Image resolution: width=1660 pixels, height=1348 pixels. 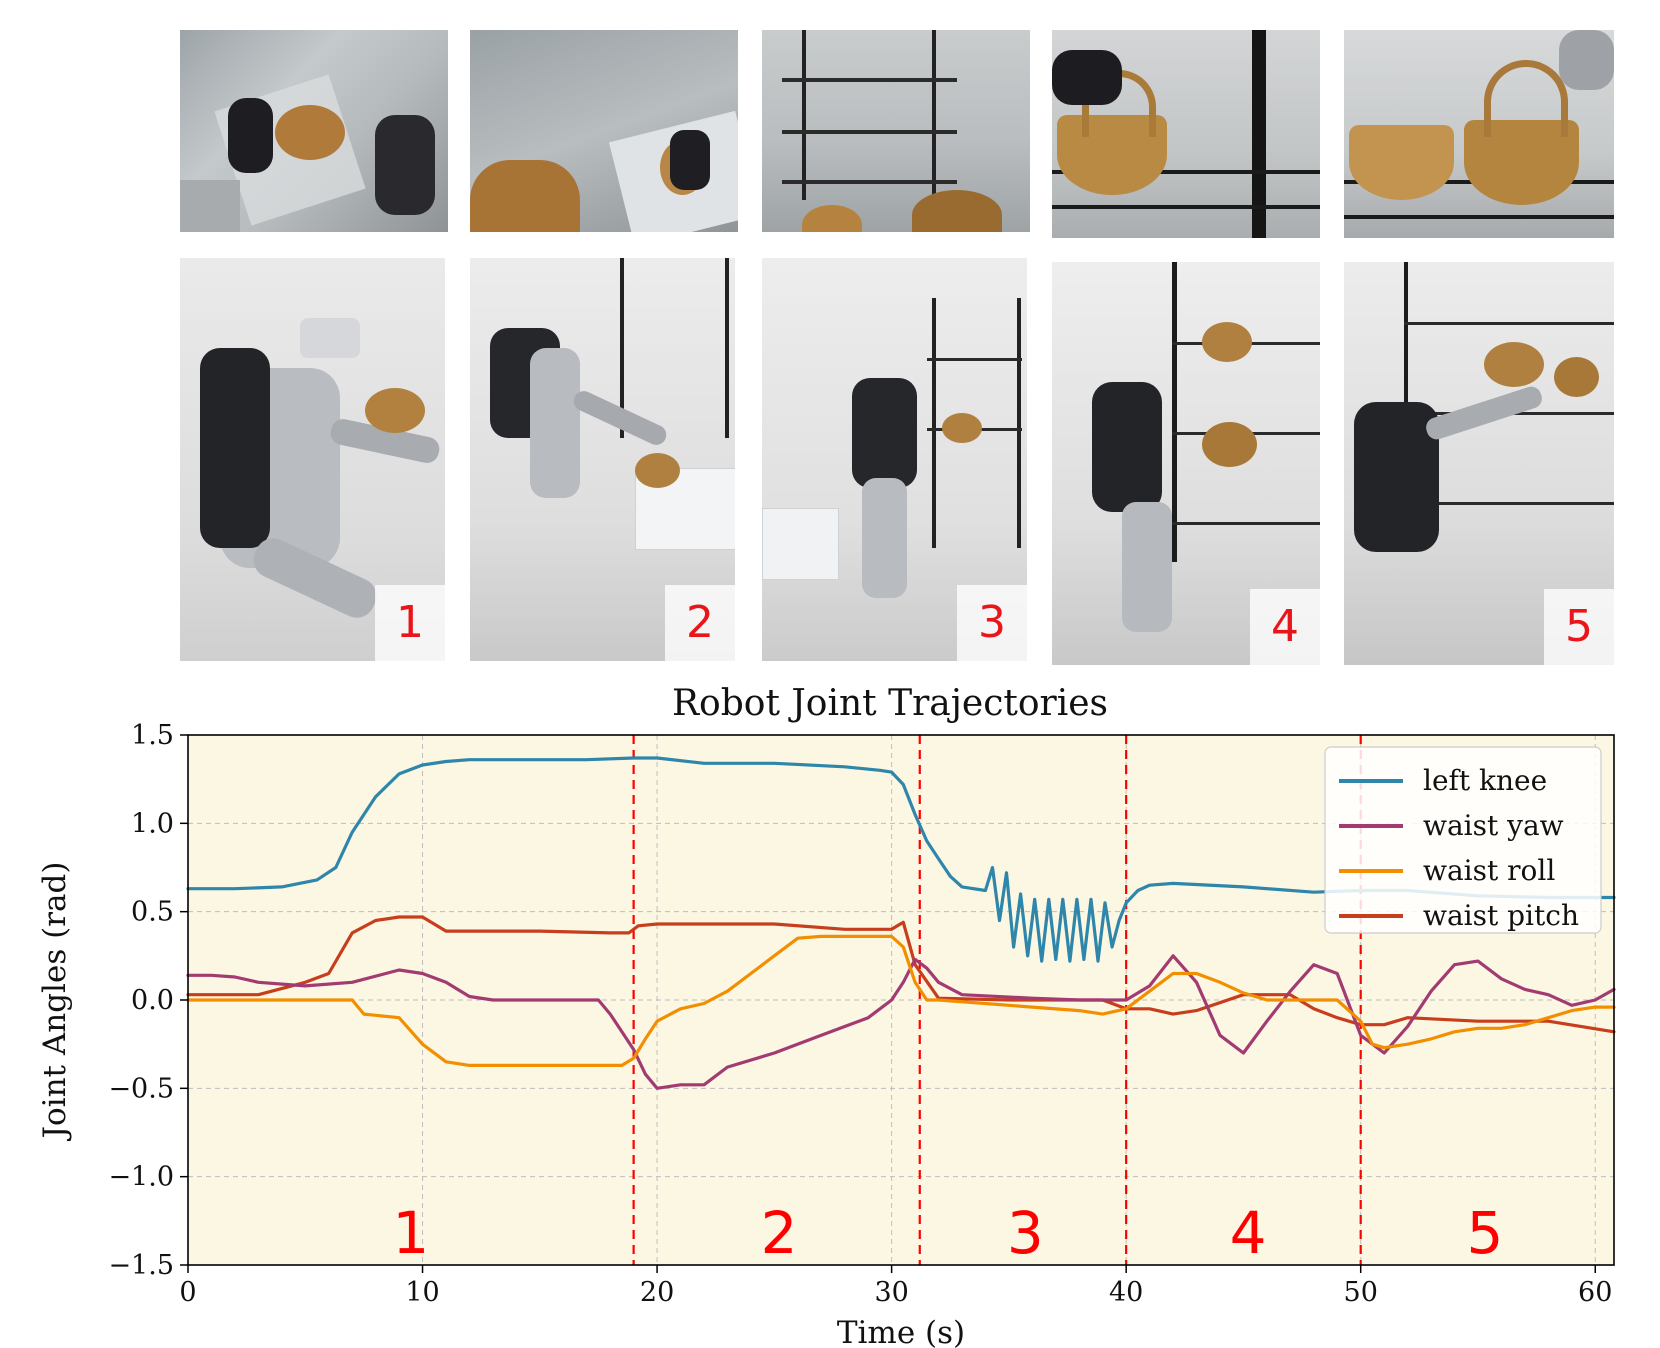 I want to click on phase-label: 1, so click(x=410, y=1233).